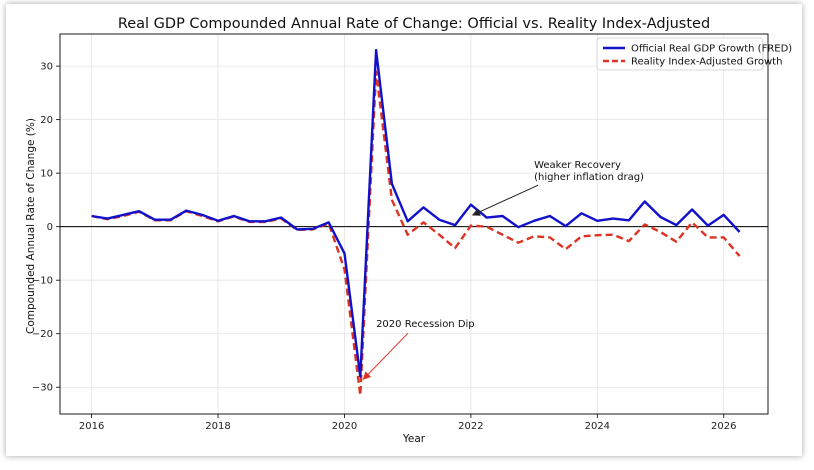  I want to click on x-tick-label: 2026, so click(723, 426).